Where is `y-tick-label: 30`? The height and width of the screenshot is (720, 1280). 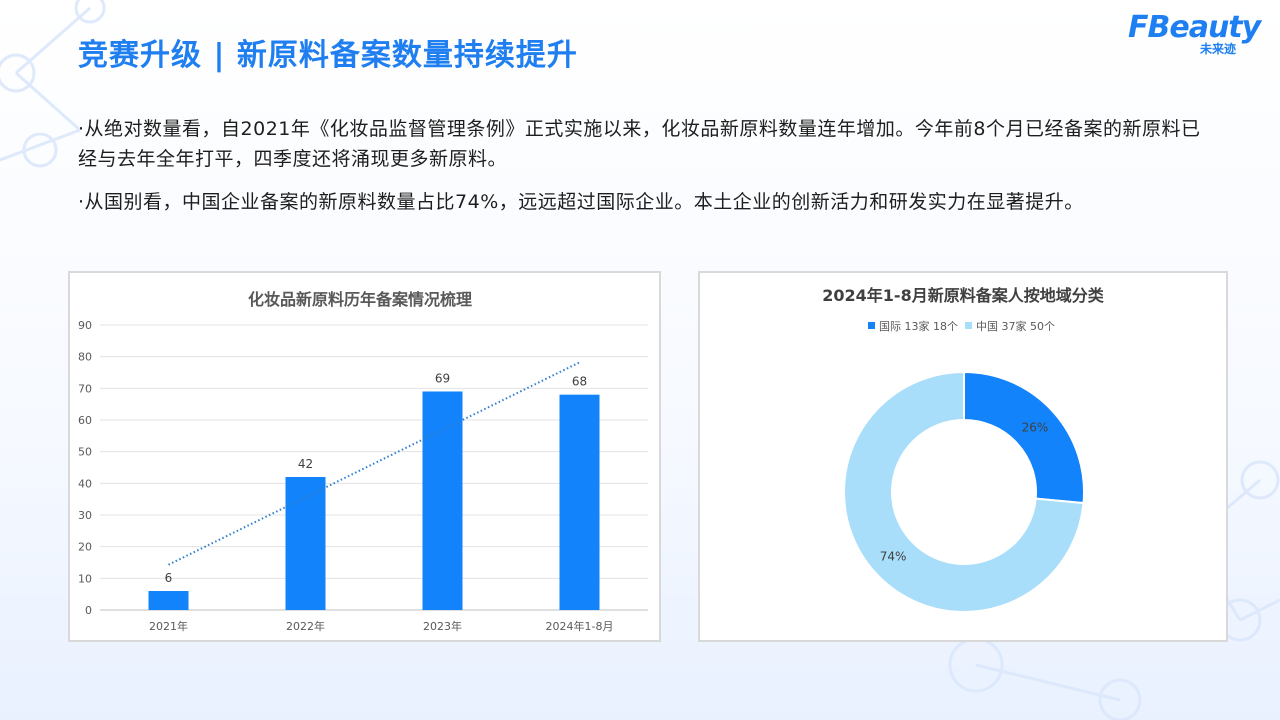 y-tick-label: 30 is located at coordinates (85, 515).